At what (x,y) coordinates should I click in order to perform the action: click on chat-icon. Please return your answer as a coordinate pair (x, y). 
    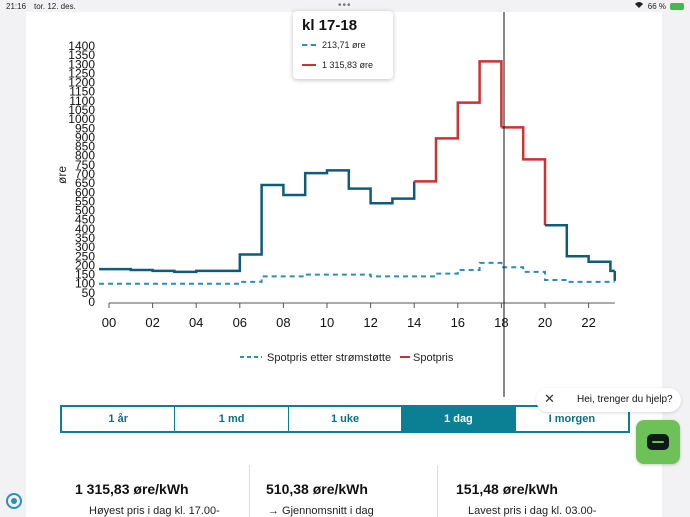
    Looking at the image, I should click on (658, 442).